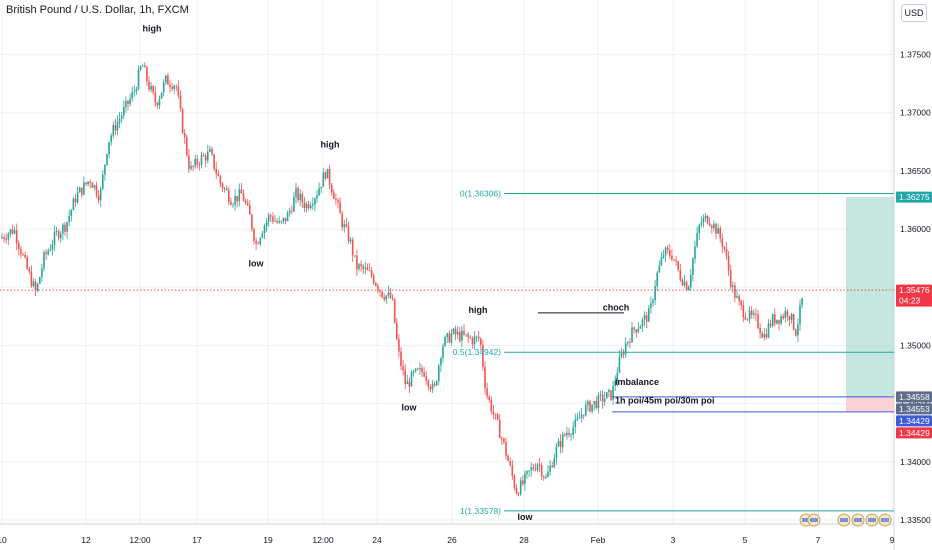 This screenshot has height=550, width=932. I want to click on price-tick-label: 1.33500, so click(915, 520).